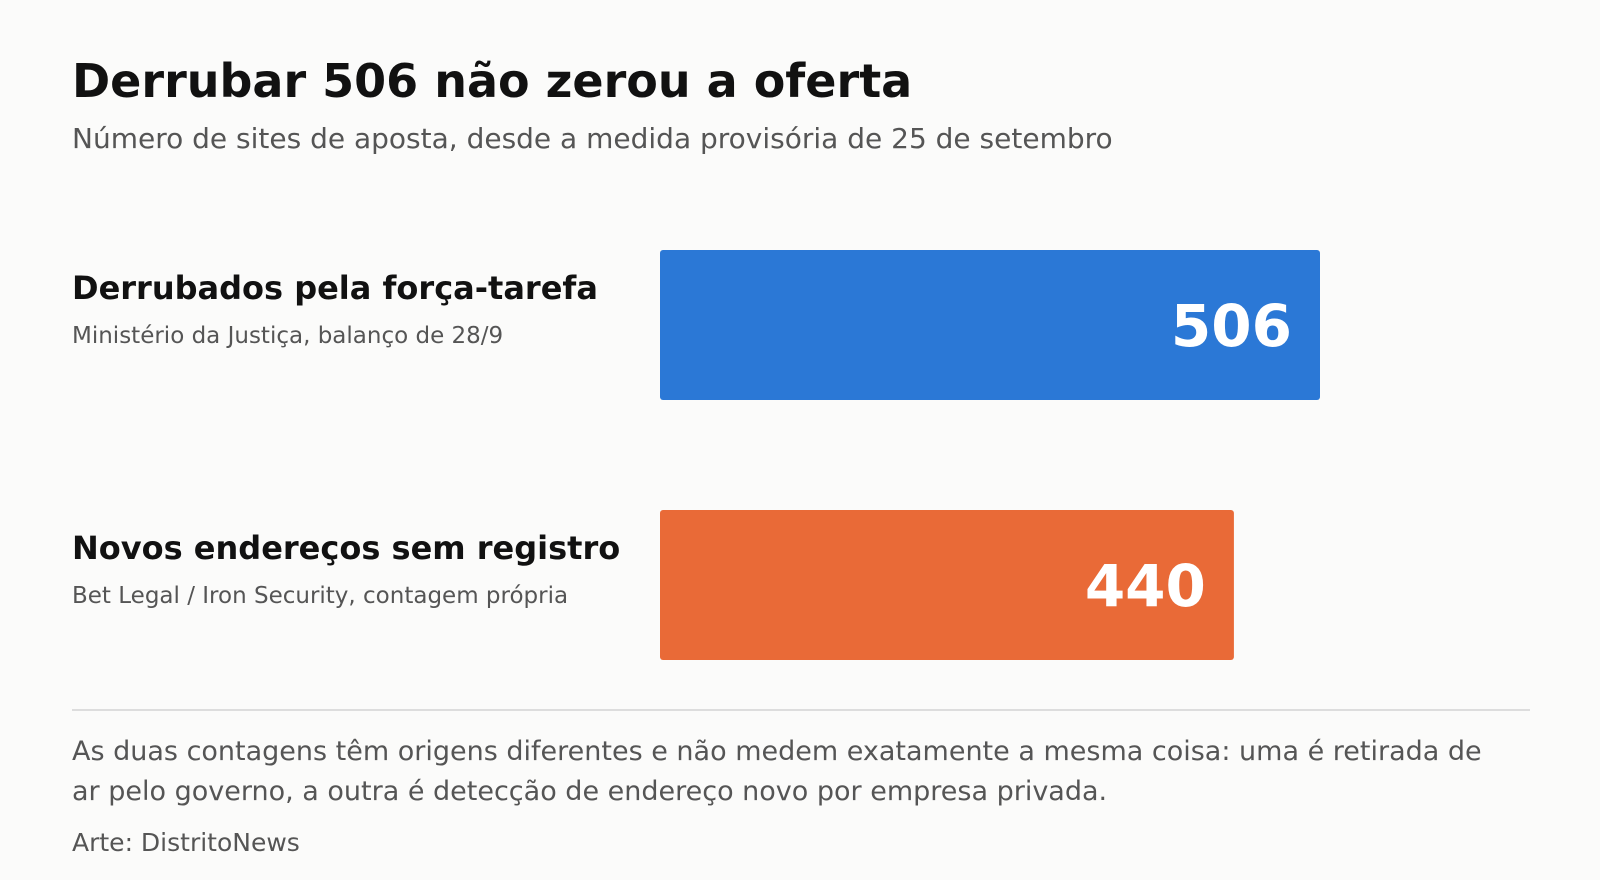 The image size is (1600, 880). Describe the element at coordinates (1145, 586) in the screenshot. I see `bar-value-label-2: 440` at that location.